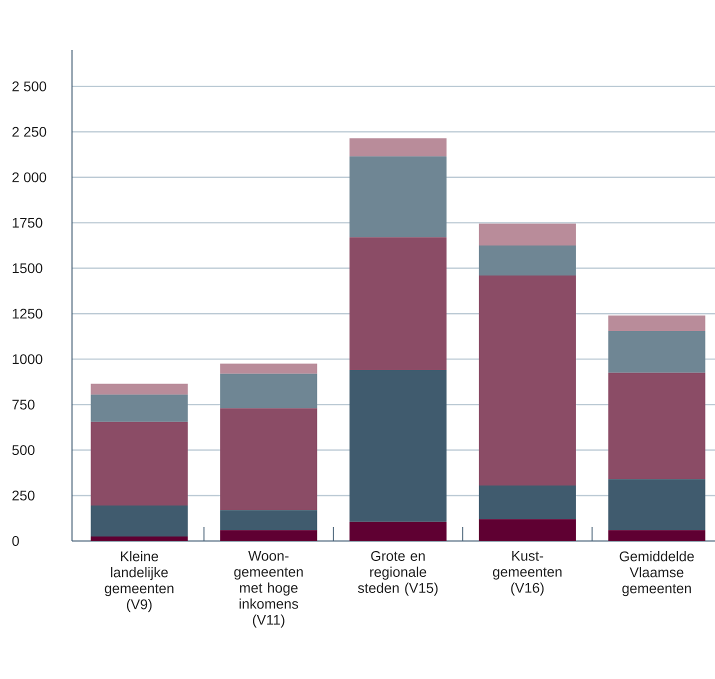 This screenshot has height=679, width=715. What do you see at coordinates (23, 495) in the screenshot?
I see `y-tick-label: 250` at bounding box center [23, 495].